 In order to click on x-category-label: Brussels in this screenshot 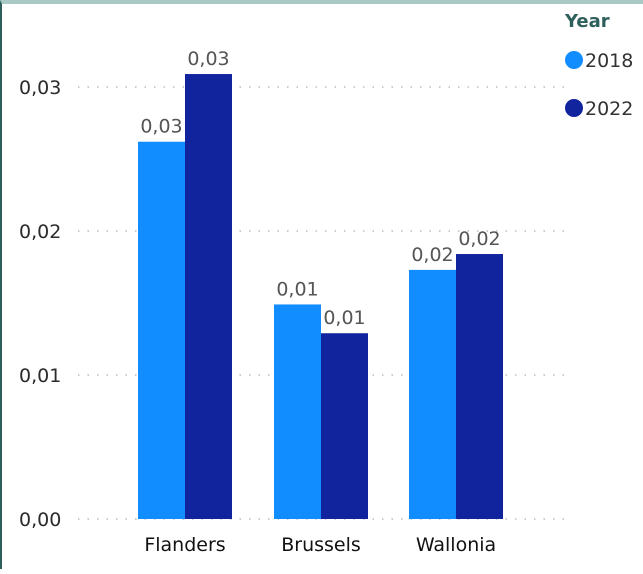, I will do `click(321, 545)`.